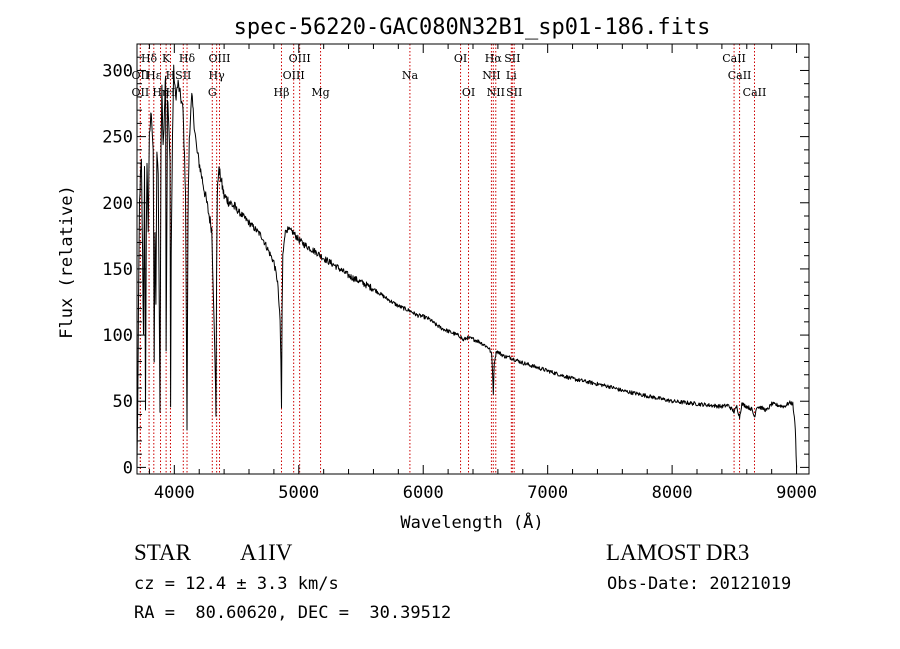 This screenshot has height=649, width=900. Describe the element at coordinates (423, 493) in the screenshot. I see `x-tick-label: 6000` at that location.